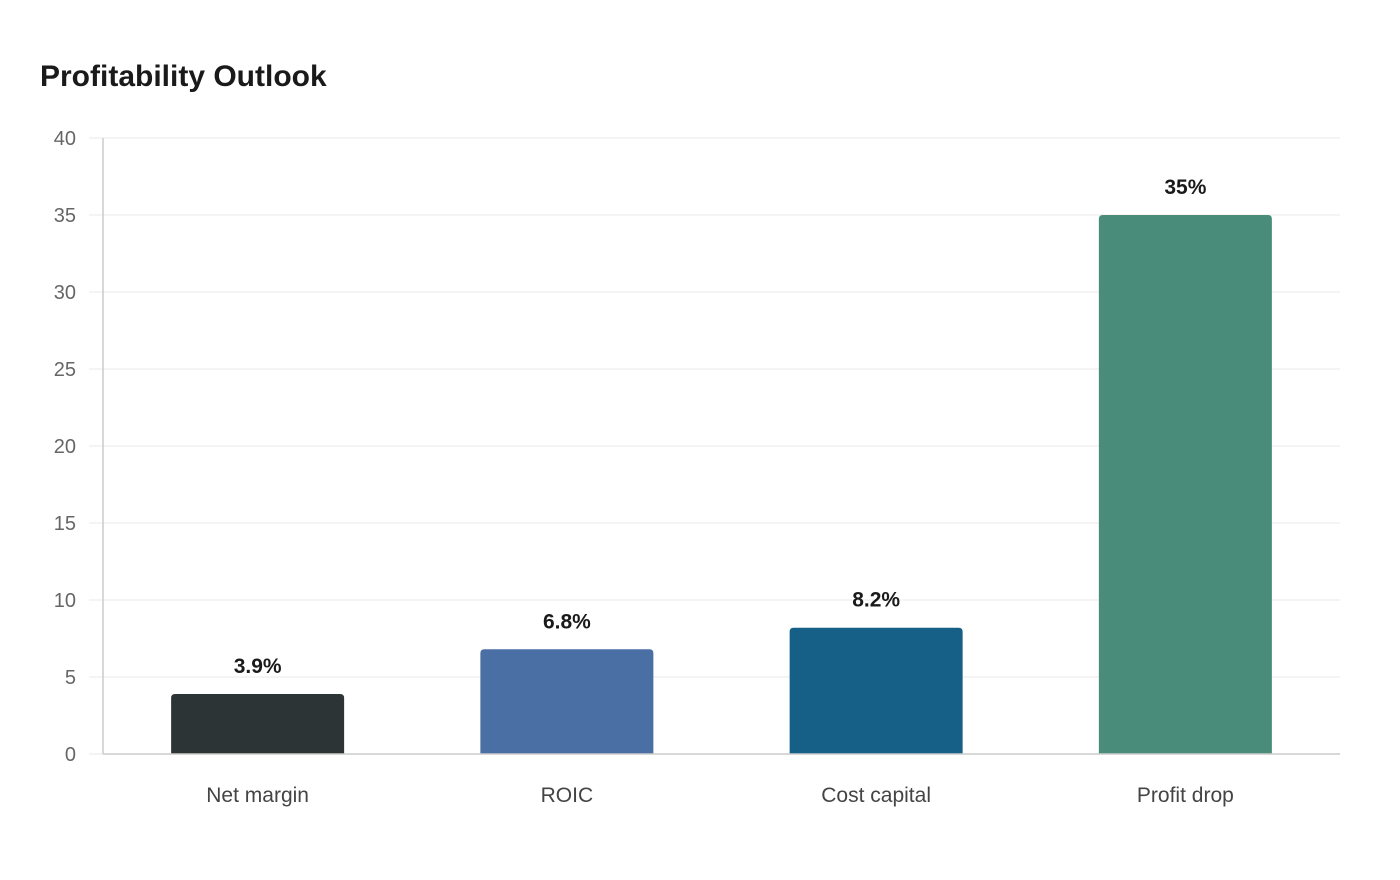 The height and width of the screenshot is (880, 1400). Describe the element at coordinates (70, 755) in the screenshot. I see `y-tick-label: 0` at that location.